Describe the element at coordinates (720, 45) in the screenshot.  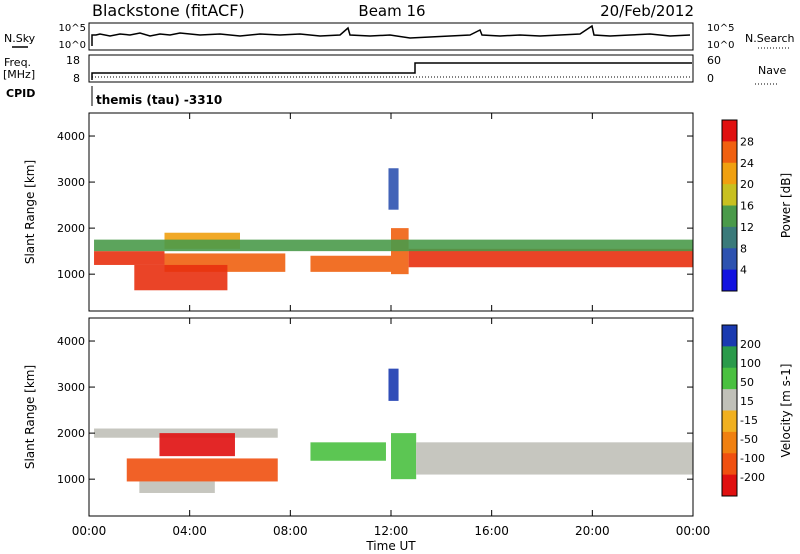
I see `nsearch-tick-bottom: 10^0` at that location.